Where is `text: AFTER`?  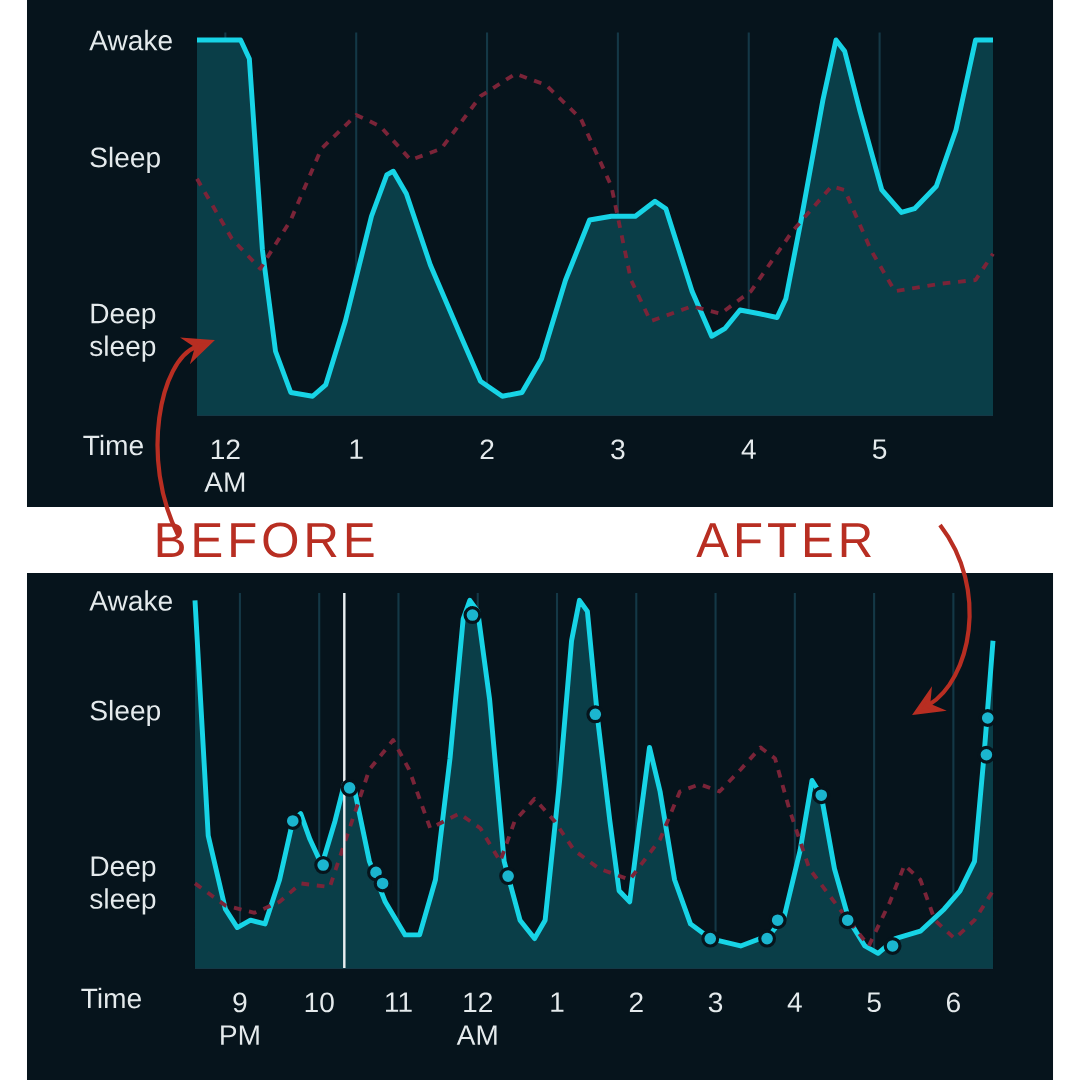
text: AFTER is located at coordinates (783, 540).